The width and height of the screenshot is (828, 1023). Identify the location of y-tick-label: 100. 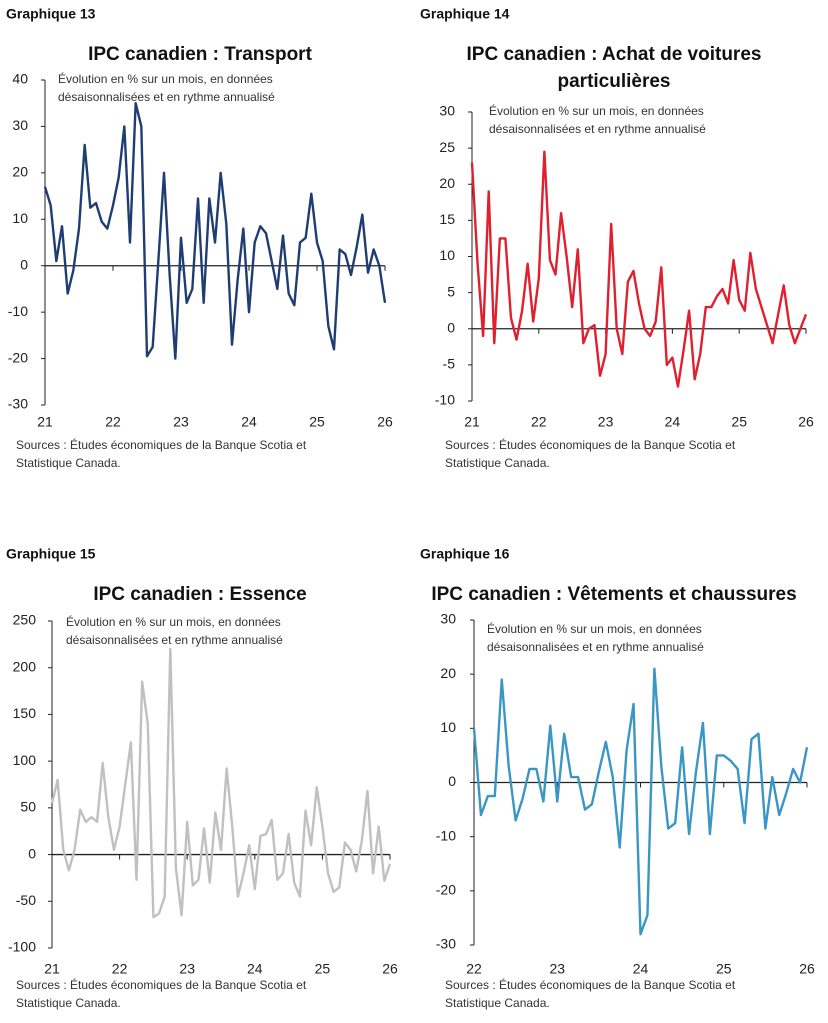
(25, 760).